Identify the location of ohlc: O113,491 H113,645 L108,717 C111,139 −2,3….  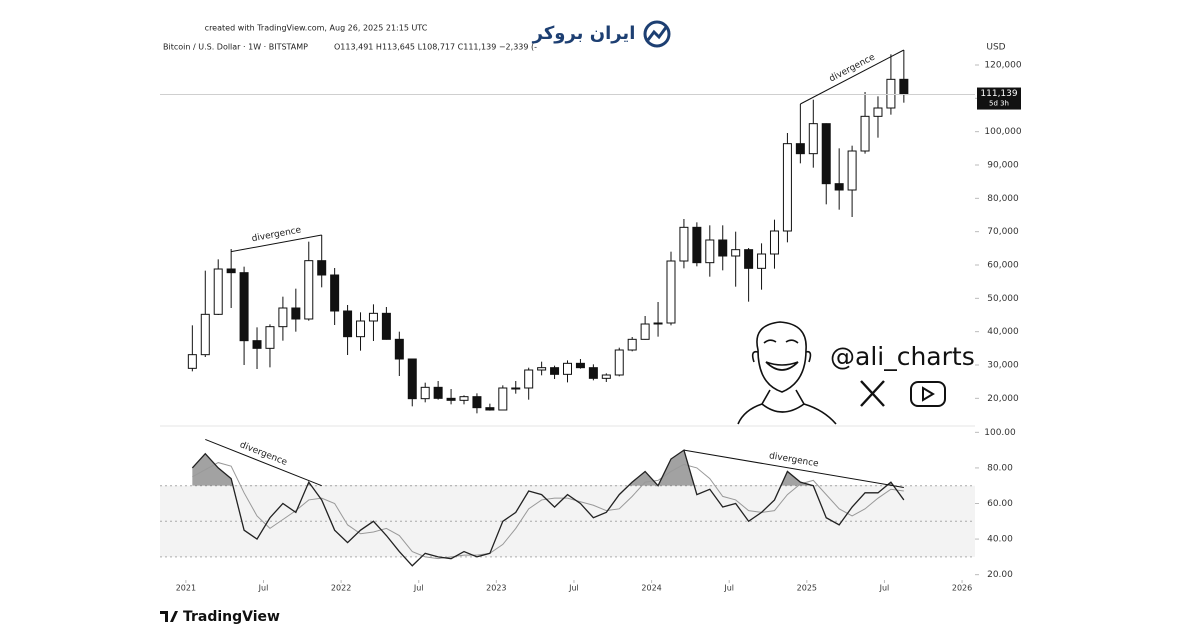
(435, 47).